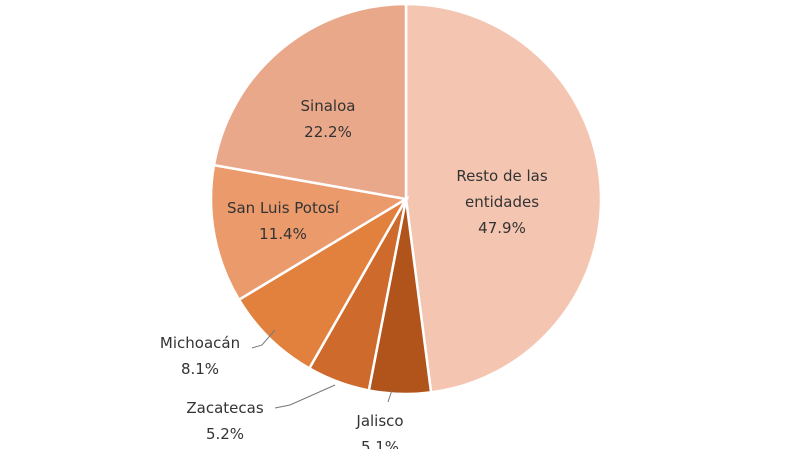 This screenshot has width=800, height=449. Describe the element at coordinates (328, 119) in the screenshot. I see `slice-label: Sinaloa 22.2%` at that location.